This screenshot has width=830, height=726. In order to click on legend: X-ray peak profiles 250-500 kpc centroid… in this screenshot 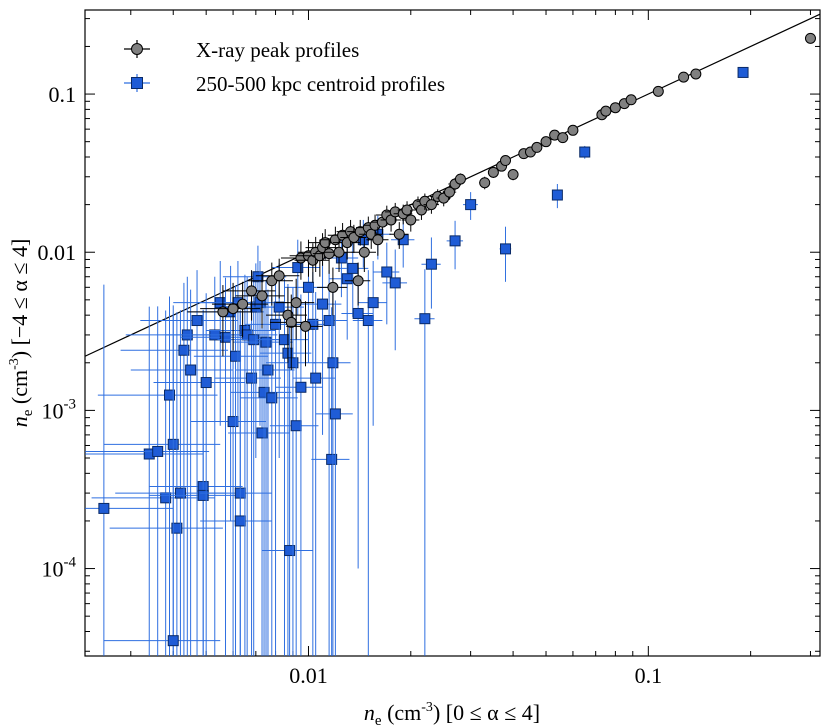, I will do `click(284, 67)`.